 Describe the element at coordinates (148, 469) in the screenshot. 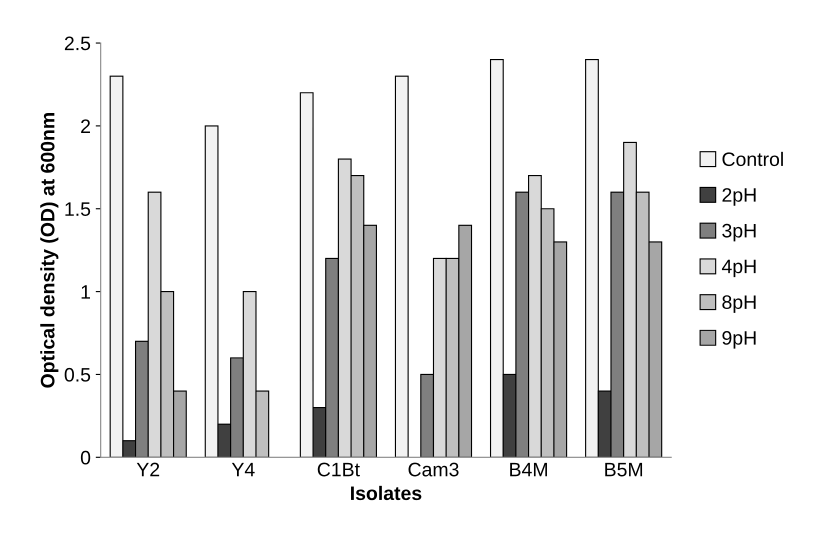

I see `x-tick-label: Y2` at that location.